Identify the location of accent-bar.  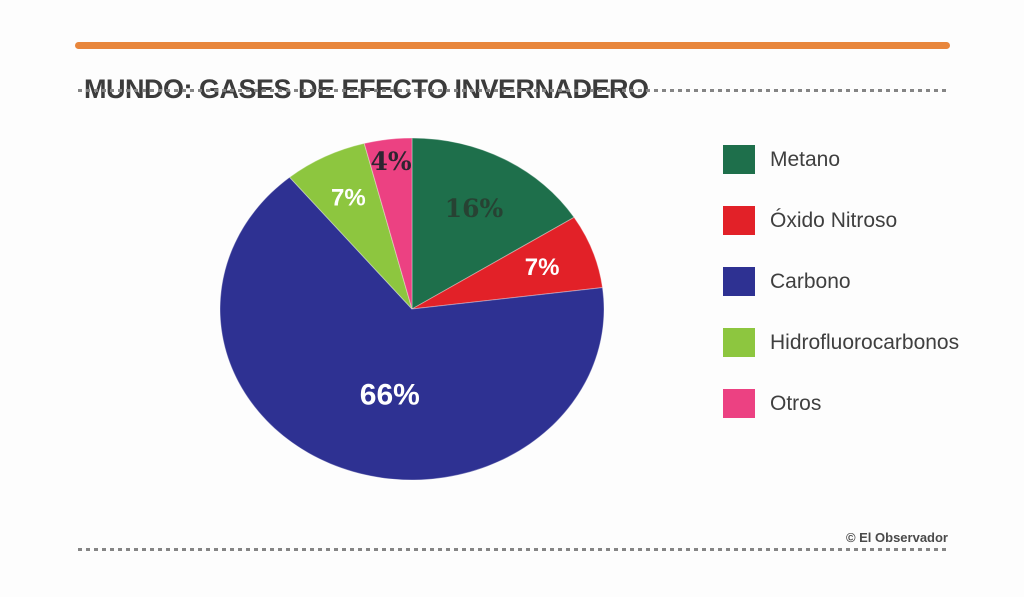
(512, 45).